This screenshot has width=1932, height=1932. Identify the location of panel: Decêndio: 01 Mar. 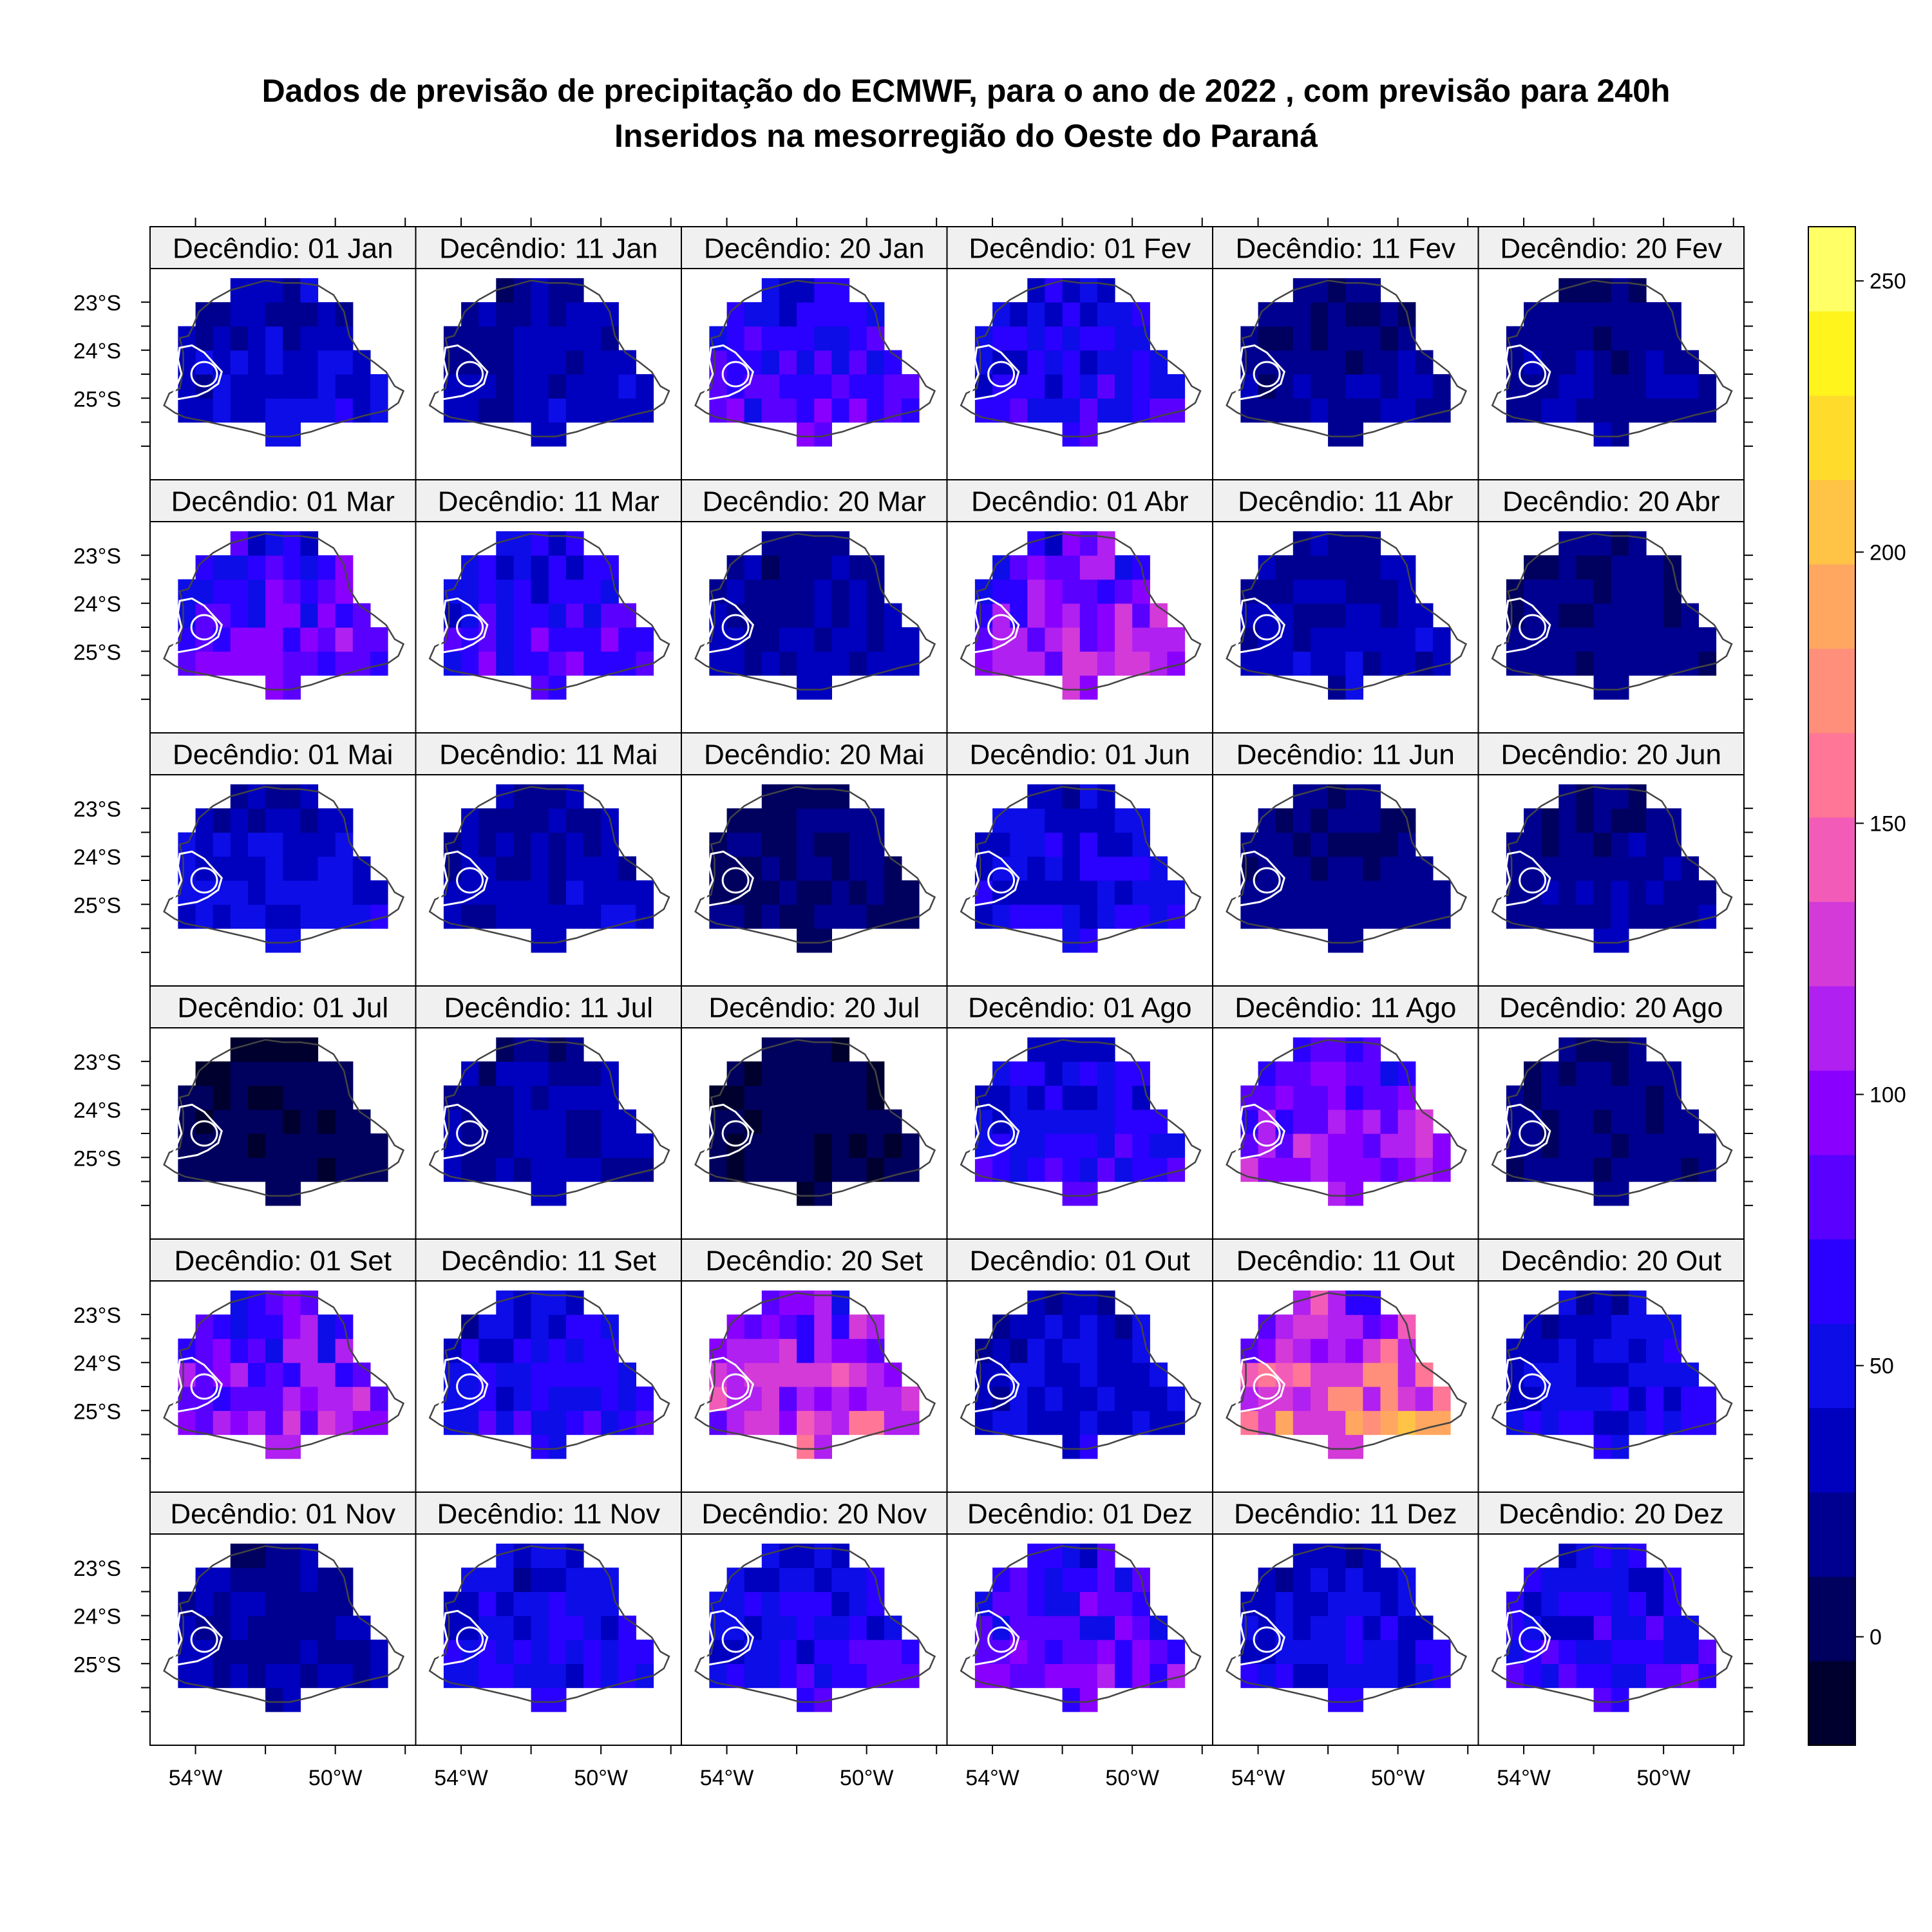
(283, 606).